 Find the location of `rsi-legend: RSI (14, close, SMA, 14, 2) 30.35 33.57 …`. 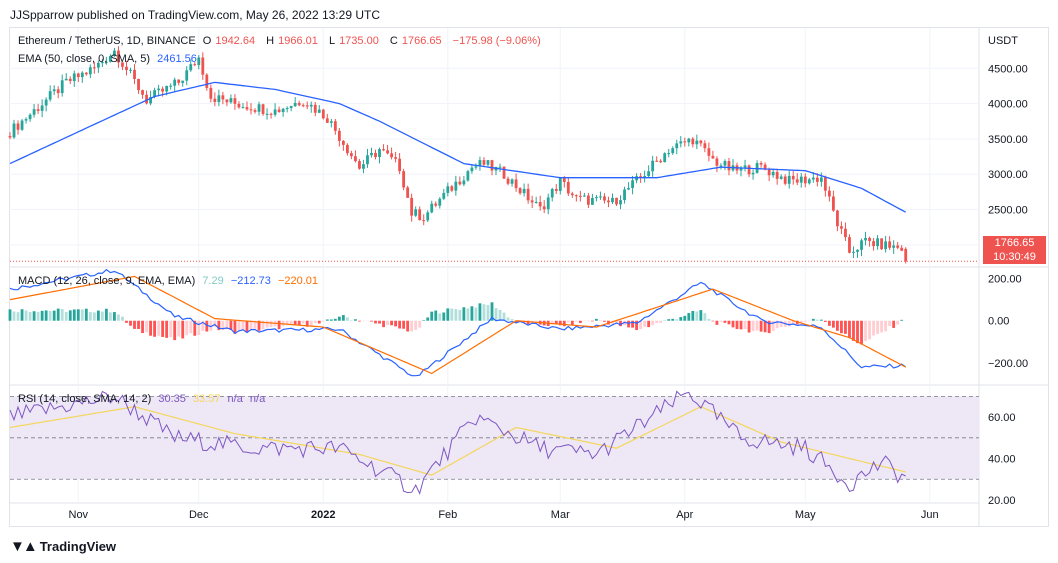

rsi-legend: RSI (14, close, SMA, 14, 2) 30.35 33.57 … is located at coordinates (143, 399).